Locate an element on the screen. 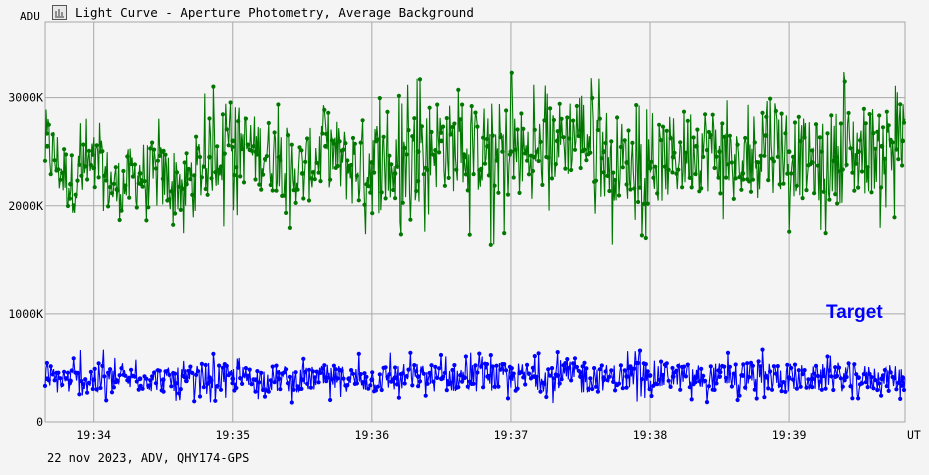  x-tick-label: 19:36 is located at coordinates (372, 435).